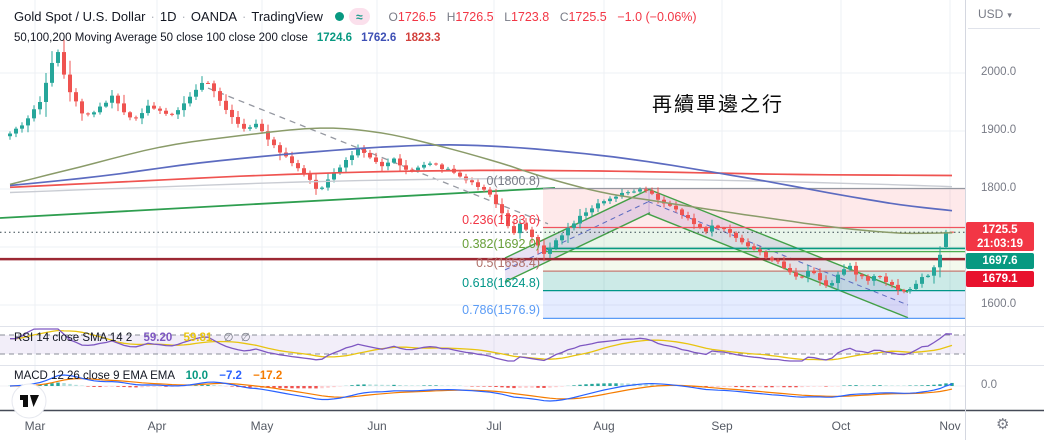 Image resolution: width=1044 pixels, height=440 pixels. What do you see at coordinates (157, 426) in the screenshot?
I see `month-label: Apr` at bounding box center [157, 426].